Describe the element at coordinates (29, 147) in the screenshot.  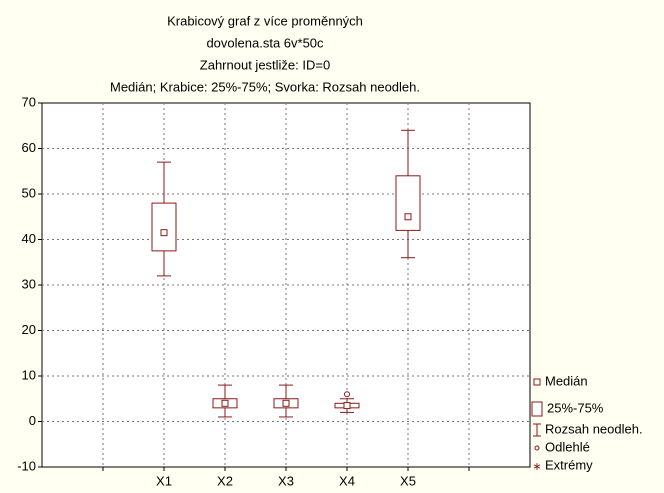
I see `y-tick-label: 60` at that location.